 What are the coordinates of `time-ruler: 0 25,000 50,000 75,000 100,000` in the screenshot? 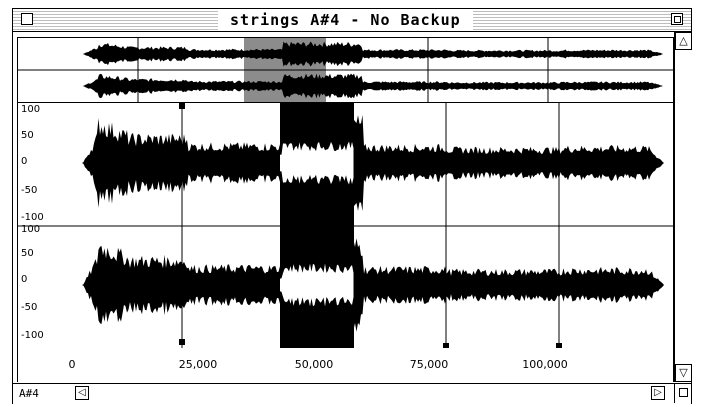 It's located at (345, 365).